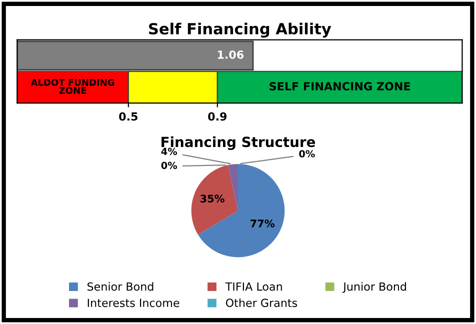  I want to click on x-tick-label: 0.9, so click(217, 116).